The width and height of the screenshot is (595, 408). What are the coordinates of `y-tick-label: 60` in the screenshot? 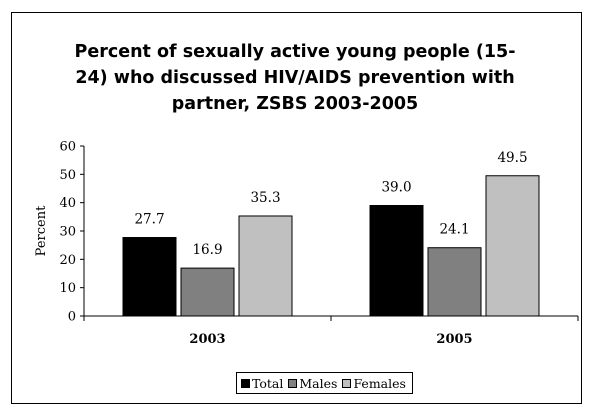 It's located at (67, 147).